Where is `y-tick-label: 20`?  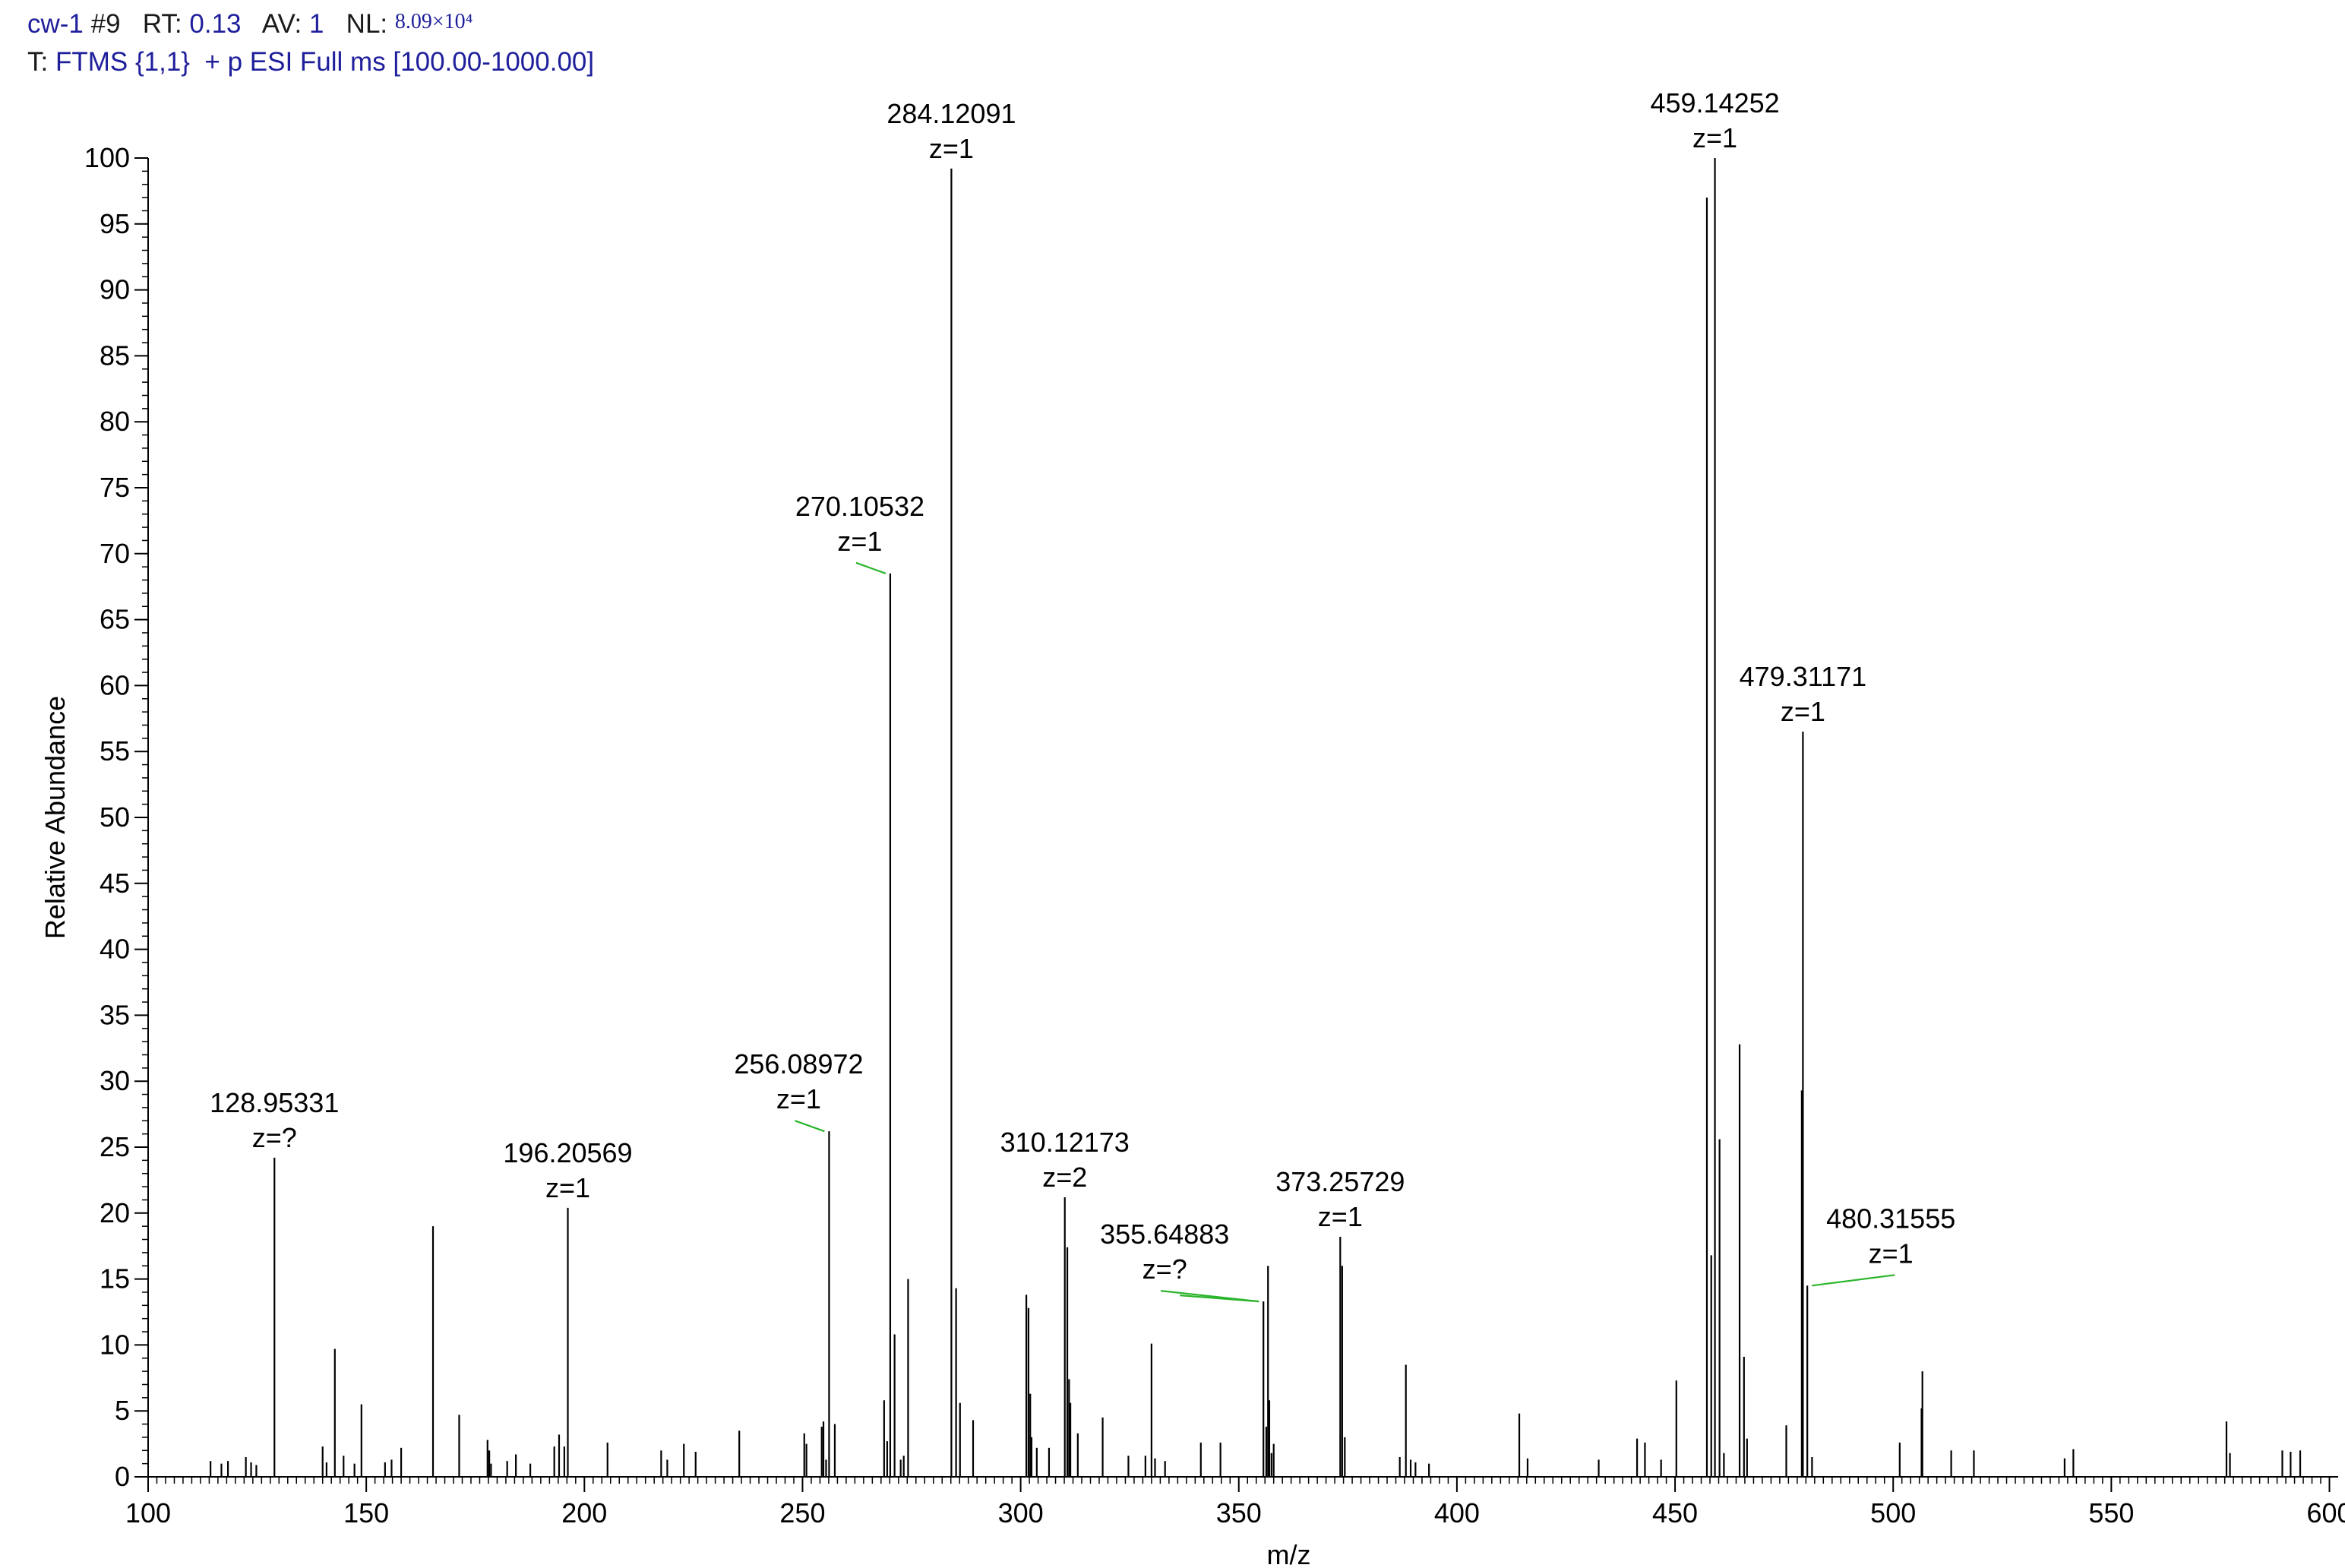 y-tick-label: 20 is located at coordinates (115, 1212).